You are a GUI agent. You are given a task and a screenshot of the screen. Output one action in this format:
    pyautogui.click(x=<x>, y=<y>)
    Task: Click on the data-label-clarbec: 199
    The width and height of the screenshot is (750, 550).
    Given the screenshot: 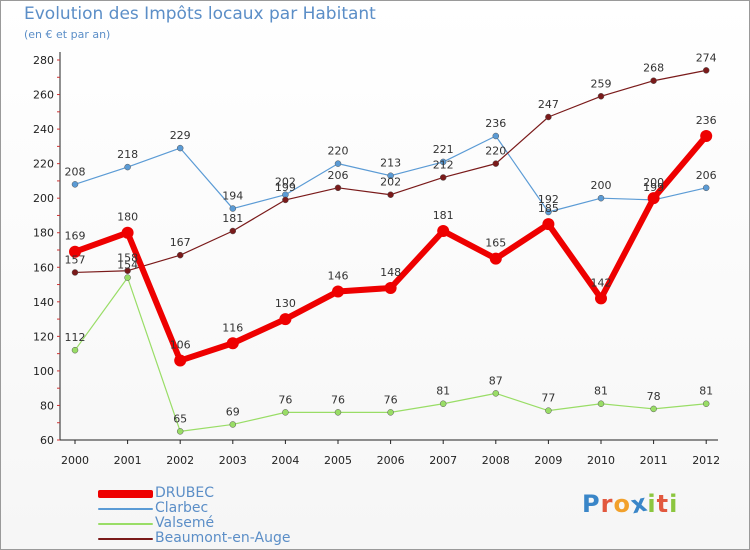 What is the action you would take?
    pyautogui.click(x=653, y=187)
    